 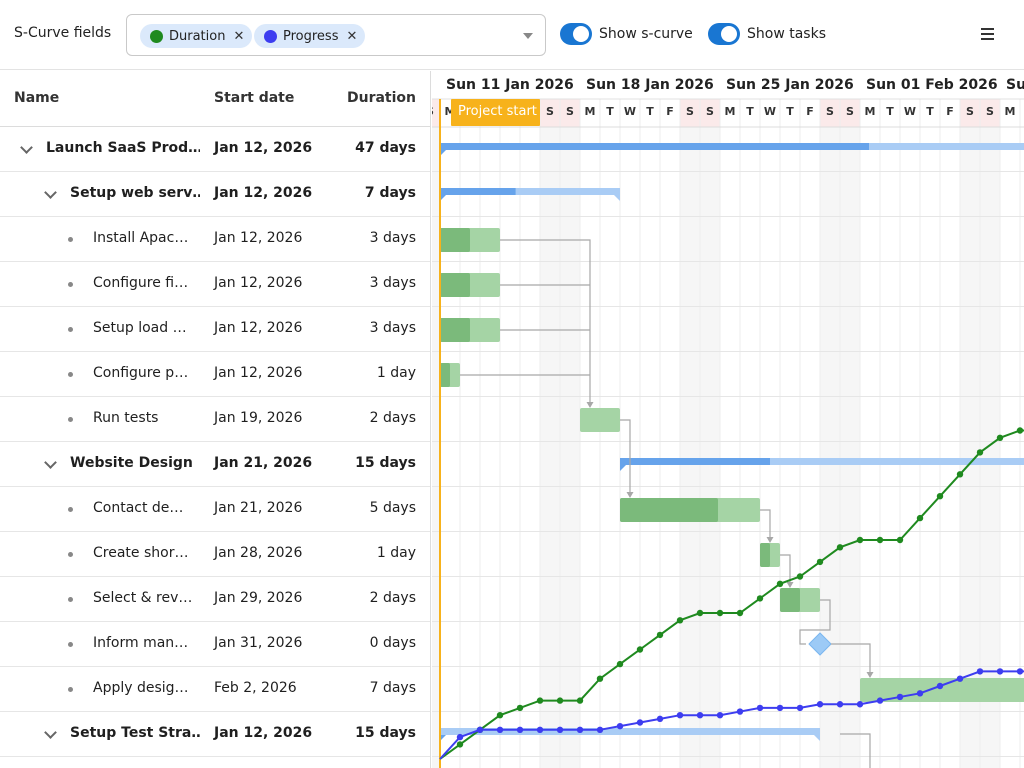 I want to click on table-row: Website Design Jan 21, 2026 15 days, so click(x=215, y=464).